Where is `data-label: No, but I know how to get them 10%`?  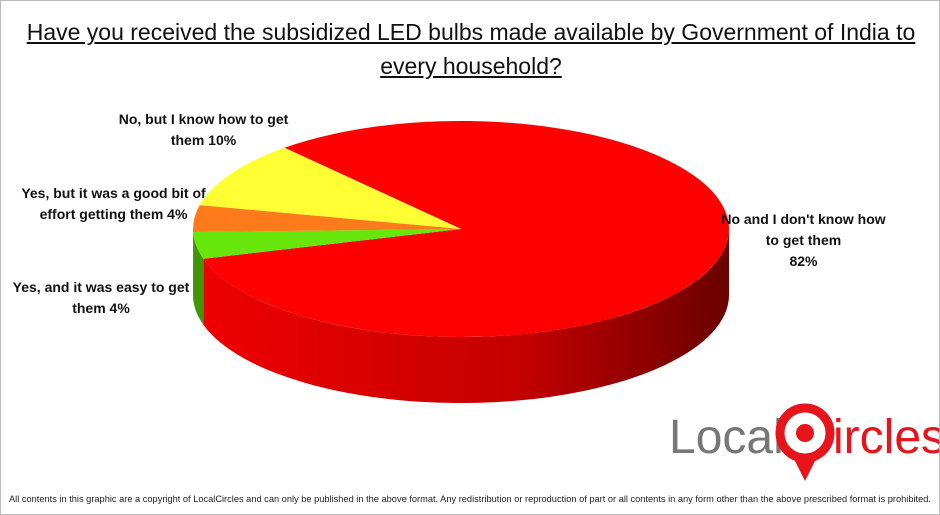
data-label: No, but I know how to get them 10% is located at coordinates (203, 130).